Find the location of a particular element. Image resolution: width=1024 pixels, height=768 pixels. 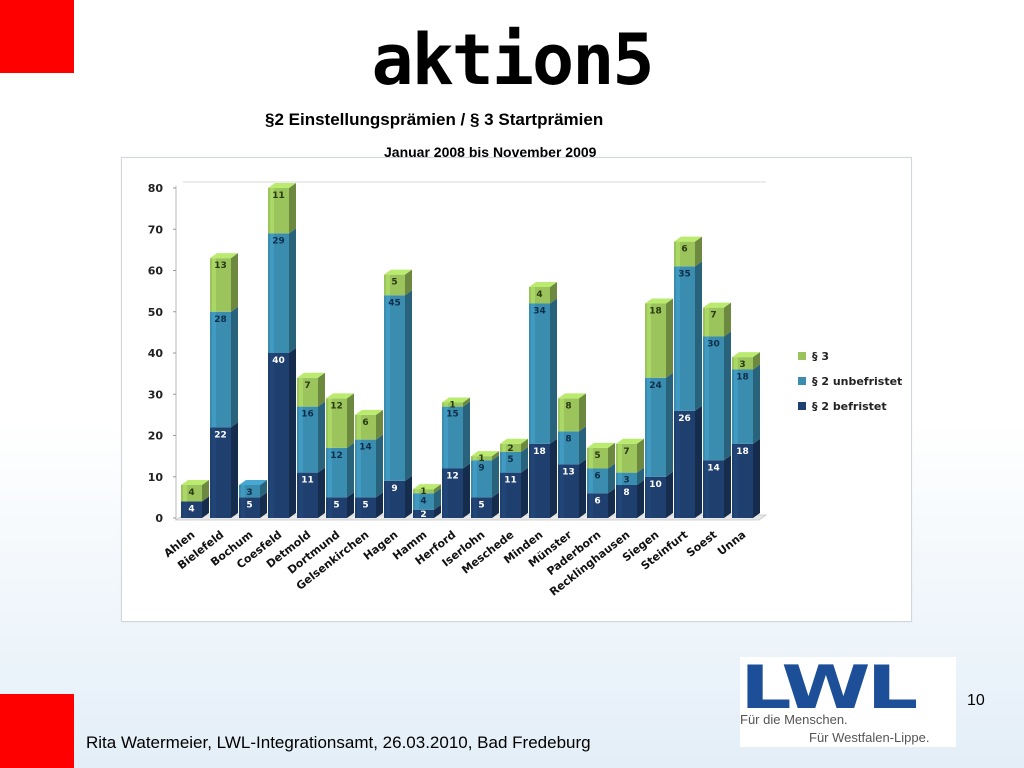

y-tick-label: 80 is located at coordinates (156, 188).